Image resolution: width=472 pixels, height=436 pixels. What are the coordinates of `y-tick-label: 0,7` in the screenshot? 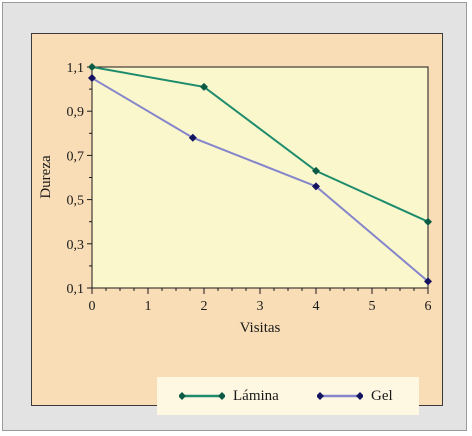 It's located at (76, 156).